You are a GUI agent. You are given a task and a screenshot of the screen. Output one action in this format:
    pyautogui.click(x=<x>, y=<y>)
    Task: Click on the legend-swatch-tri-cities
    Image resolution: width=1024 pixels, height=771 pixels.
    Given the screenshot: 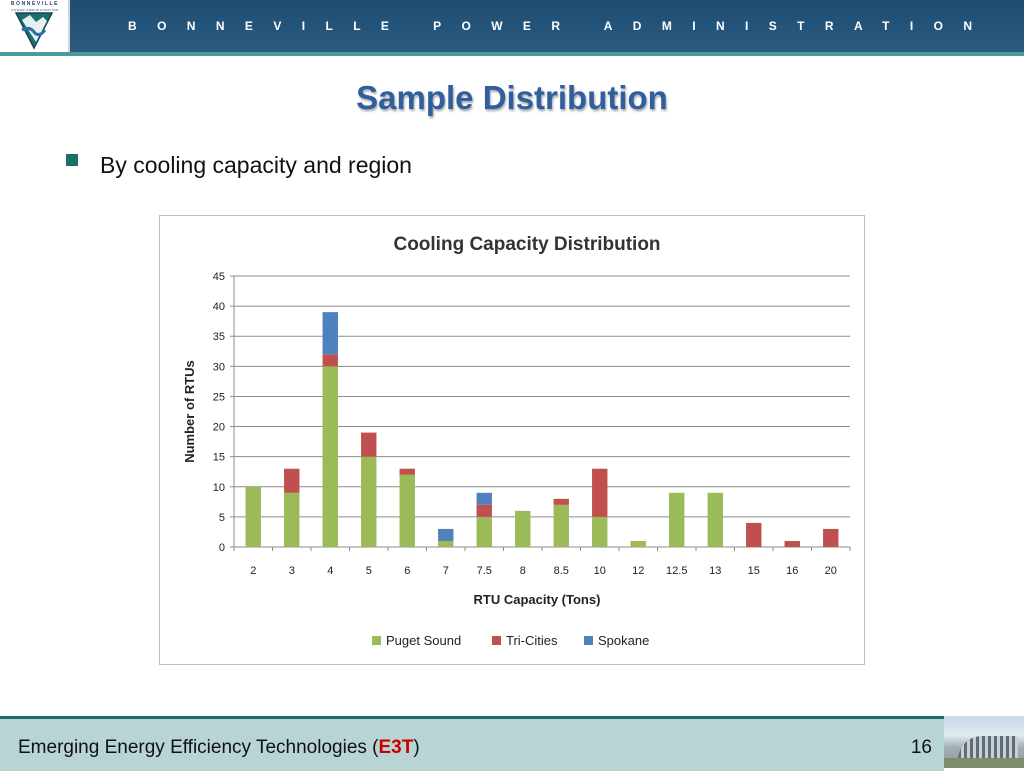 What is the action you would take?
    pyautogui.click(x=496, y=640)
    